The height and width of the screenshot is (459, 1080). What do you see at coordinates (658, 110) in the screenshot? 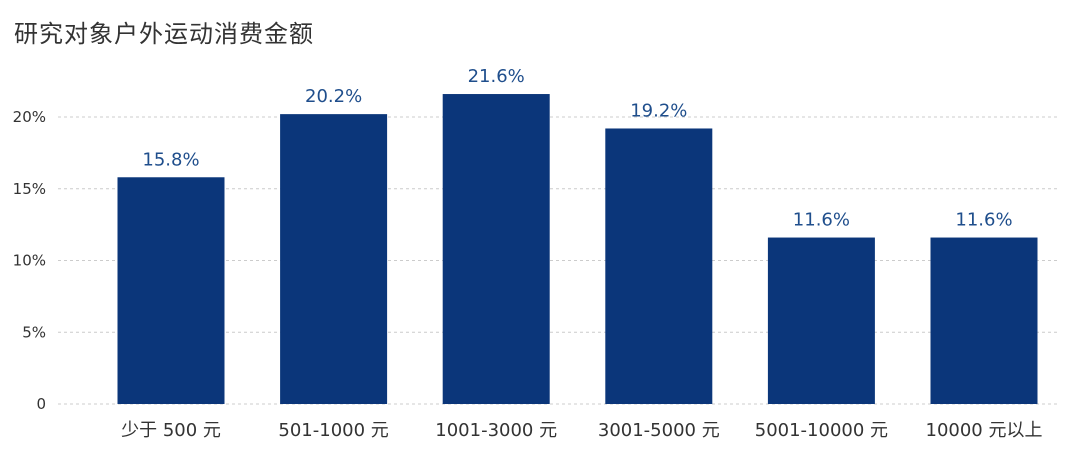
I see `data-label: 19.2%` at bounding box center [658, 110].